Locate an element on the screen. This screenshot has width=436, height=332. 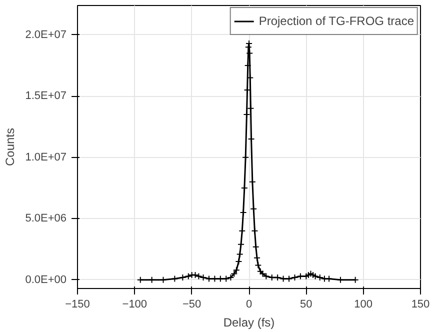
x-tick-label: 0 is located at coordinates (249, 304).